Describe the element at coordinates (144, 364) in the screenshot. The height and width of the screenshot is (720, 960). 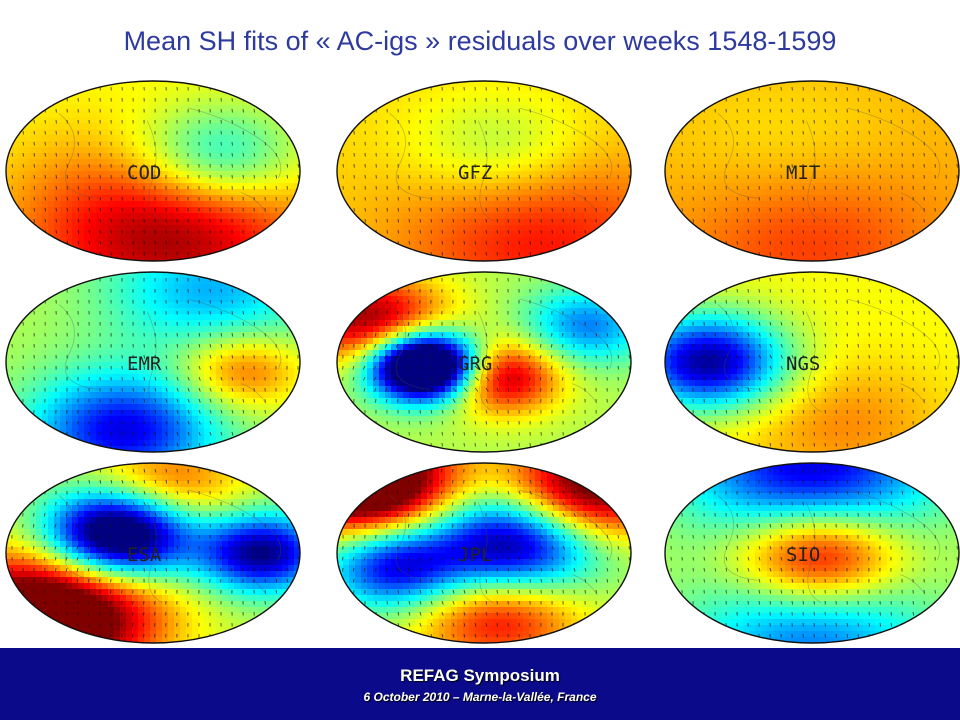
I see `map-label-emr: EMR` at that location.